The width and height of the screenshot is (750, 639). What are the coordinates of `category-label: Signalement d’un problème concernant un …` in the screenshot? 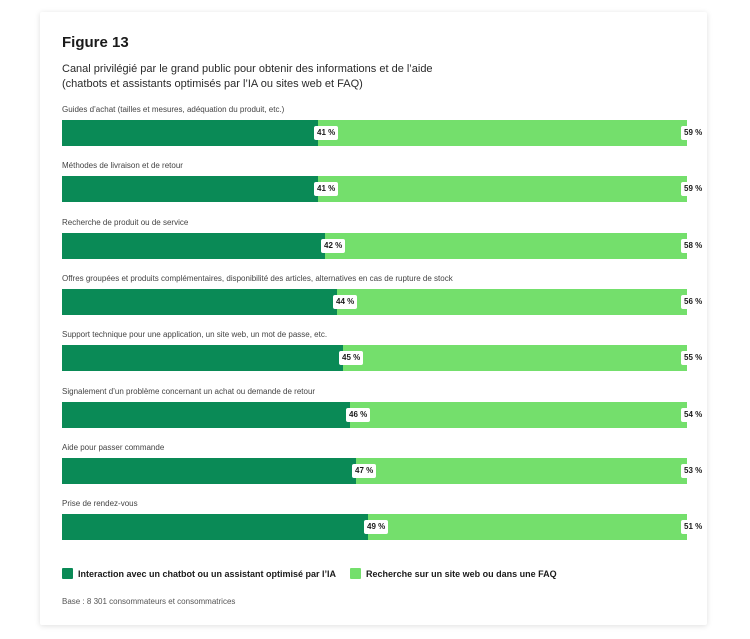 It's located at (189, 391).